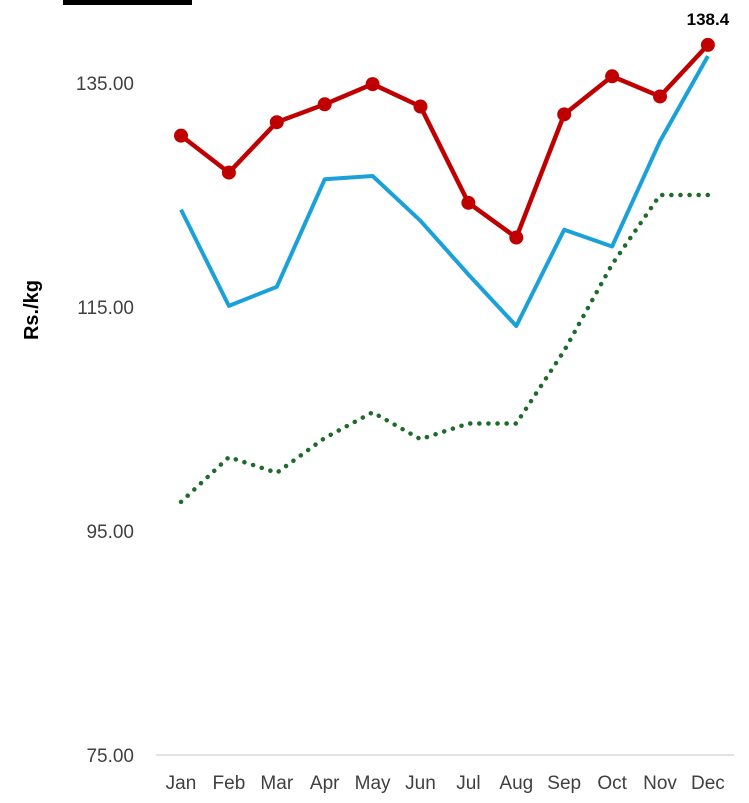 Image resolution: width=749 pixels, height=803 pixels. What do you see at coordinates (32, 310) in the screenshot?
I see `y-axis-title: Rs./kg` at bounding box center [32, 310].